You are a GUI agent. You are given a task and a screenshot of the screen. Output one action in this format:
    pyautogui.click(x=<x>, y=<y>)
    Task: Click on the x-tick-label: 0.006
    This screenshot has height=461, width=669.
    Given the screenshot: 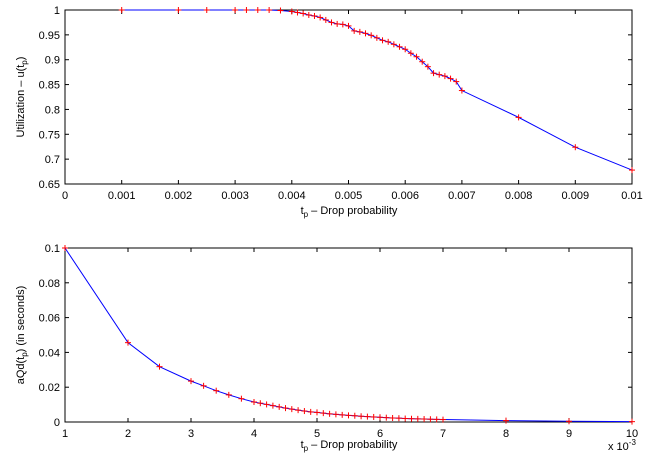 What is the action you would take?
    pyautogui.click(x=405, y=196)
    